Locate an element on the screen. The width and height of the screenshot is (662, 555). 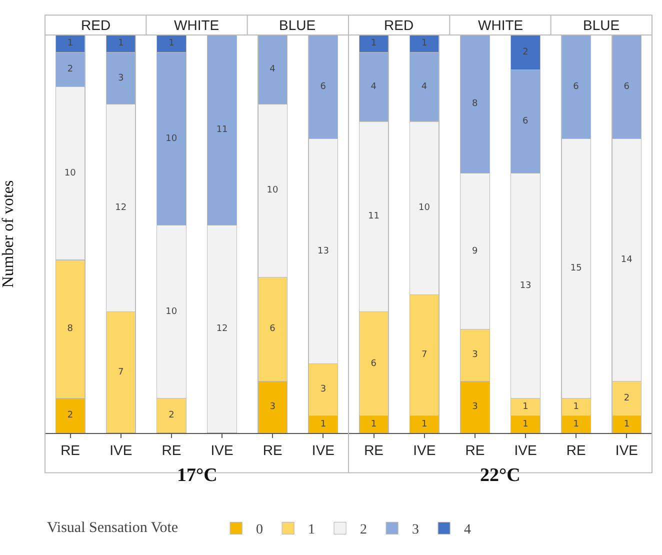
legend-label: 0 is located at coordinates (260, 530).